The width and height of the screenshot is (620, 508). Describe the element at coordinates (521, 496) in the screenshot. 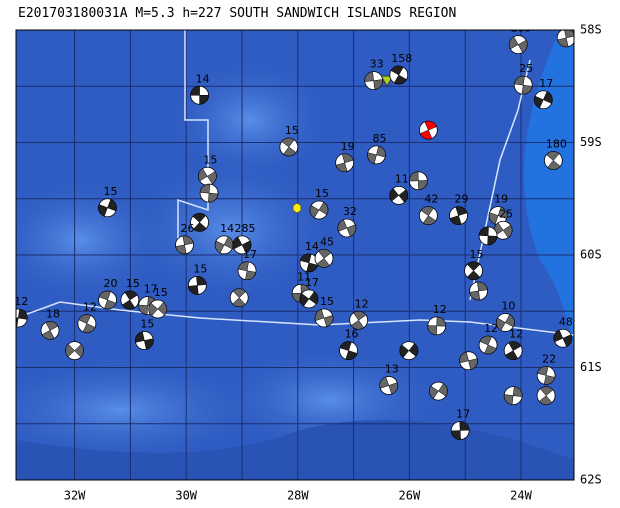

I see `lon-tick-label: 24W` at that location.